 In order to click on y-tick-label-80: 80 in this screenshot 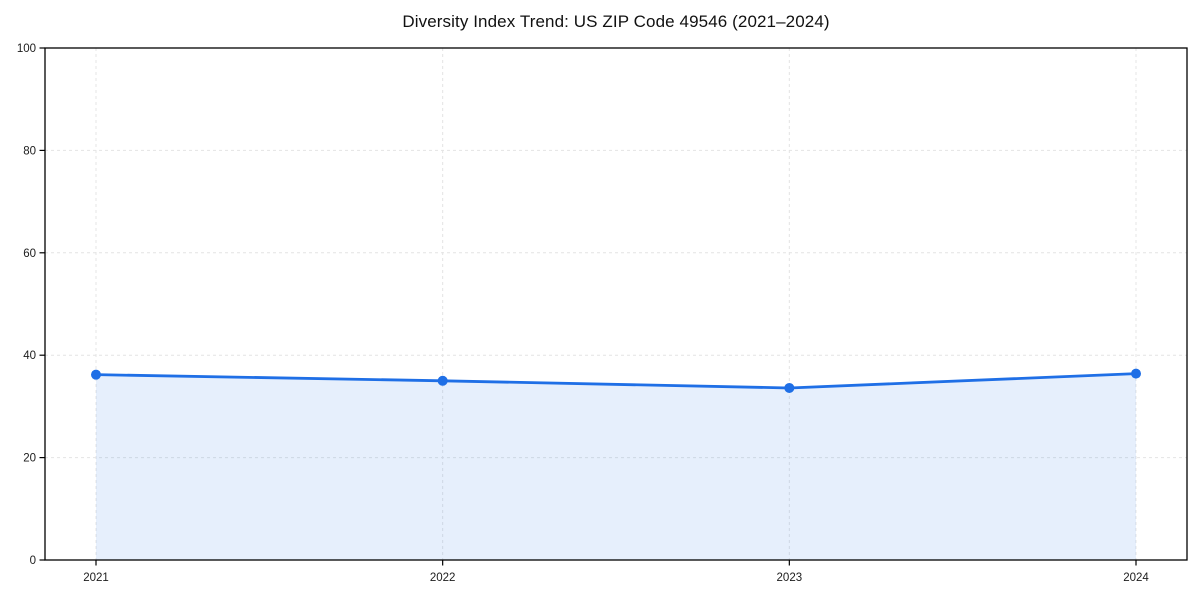, I will do `click(29, 151)`.